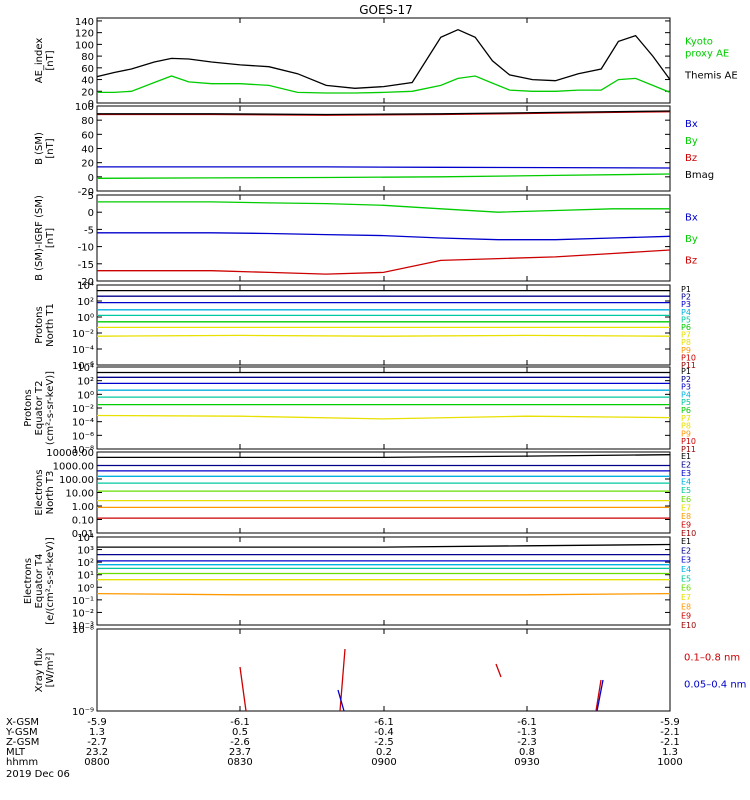 Image resolution: width=750 pixels, height=800 pixels. Describe the element at coordinates (383, 176) in the screenshot. I see `series-line-by` at that location.